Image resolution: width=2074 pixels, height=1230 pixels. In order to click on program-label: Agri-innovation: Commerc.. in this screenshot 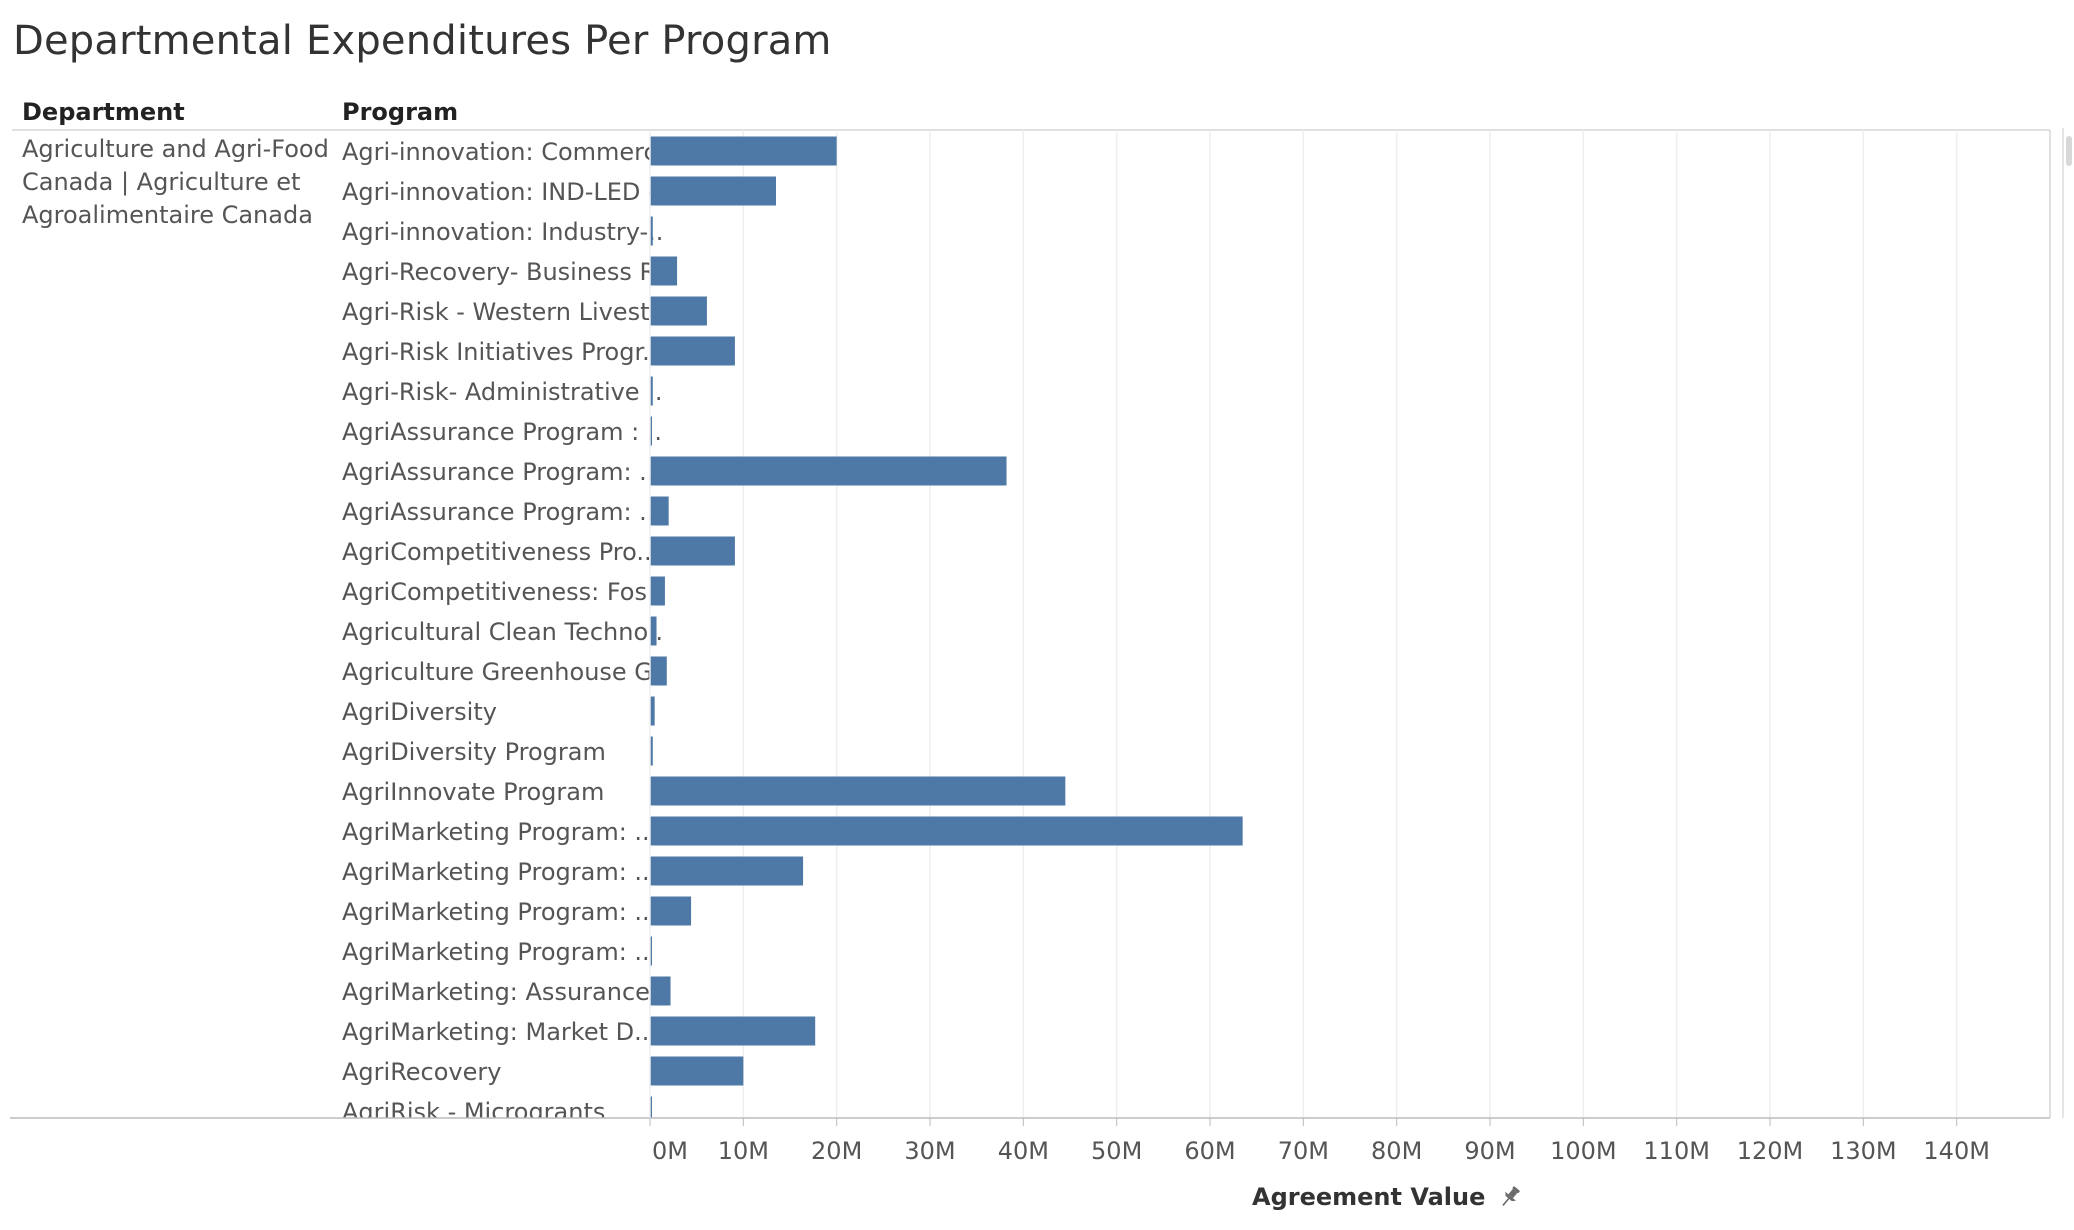, I will do `click(507, 152)`.